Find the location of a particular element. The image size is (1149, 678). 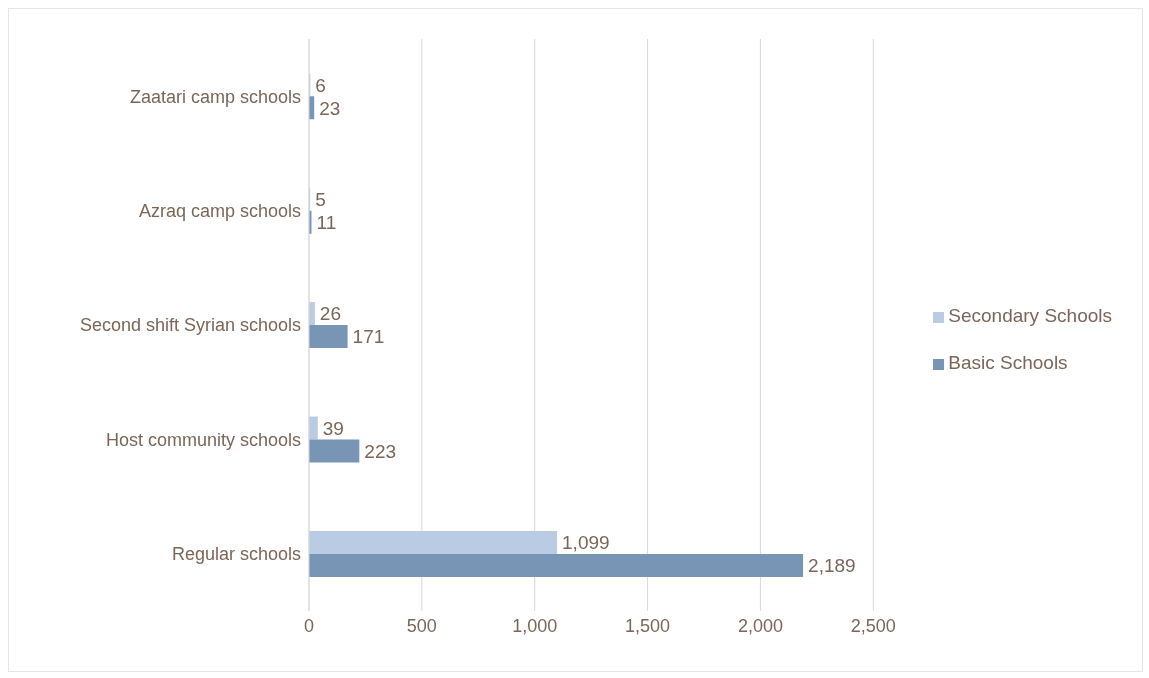

data-label: 171 is located at coordinates (368, 337).